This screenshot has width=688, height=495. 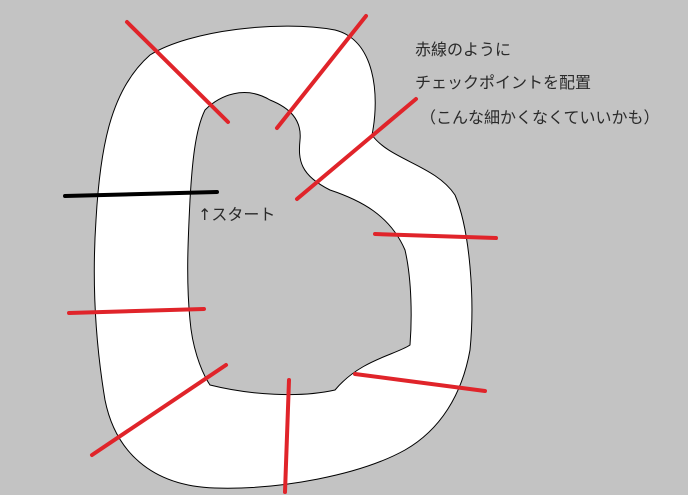 What do you see at coordinates (237, 214) in the screenshot?
I see `start-label: ↑スタート` at bounding box center [237, 214].